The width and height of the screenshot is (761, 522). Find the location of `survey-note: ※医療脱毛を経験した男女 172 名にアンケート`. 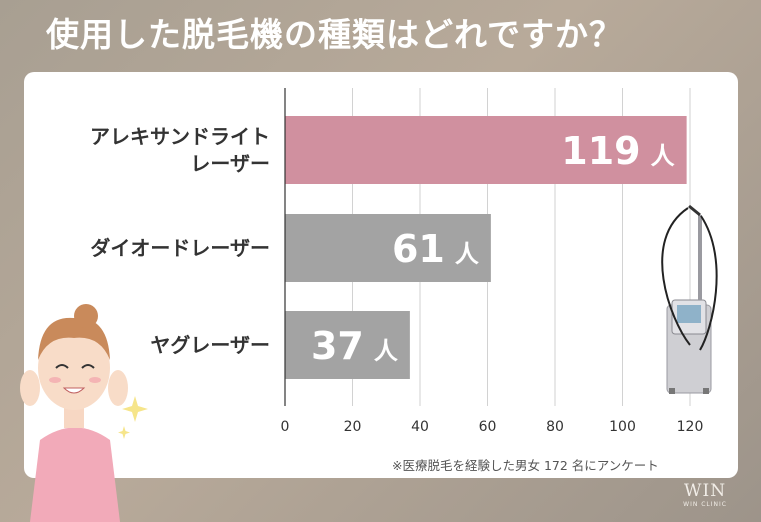

survey-note: ※医療脱毛を経験した男女 172 名にアンケート is located at coordinates (525, 465).